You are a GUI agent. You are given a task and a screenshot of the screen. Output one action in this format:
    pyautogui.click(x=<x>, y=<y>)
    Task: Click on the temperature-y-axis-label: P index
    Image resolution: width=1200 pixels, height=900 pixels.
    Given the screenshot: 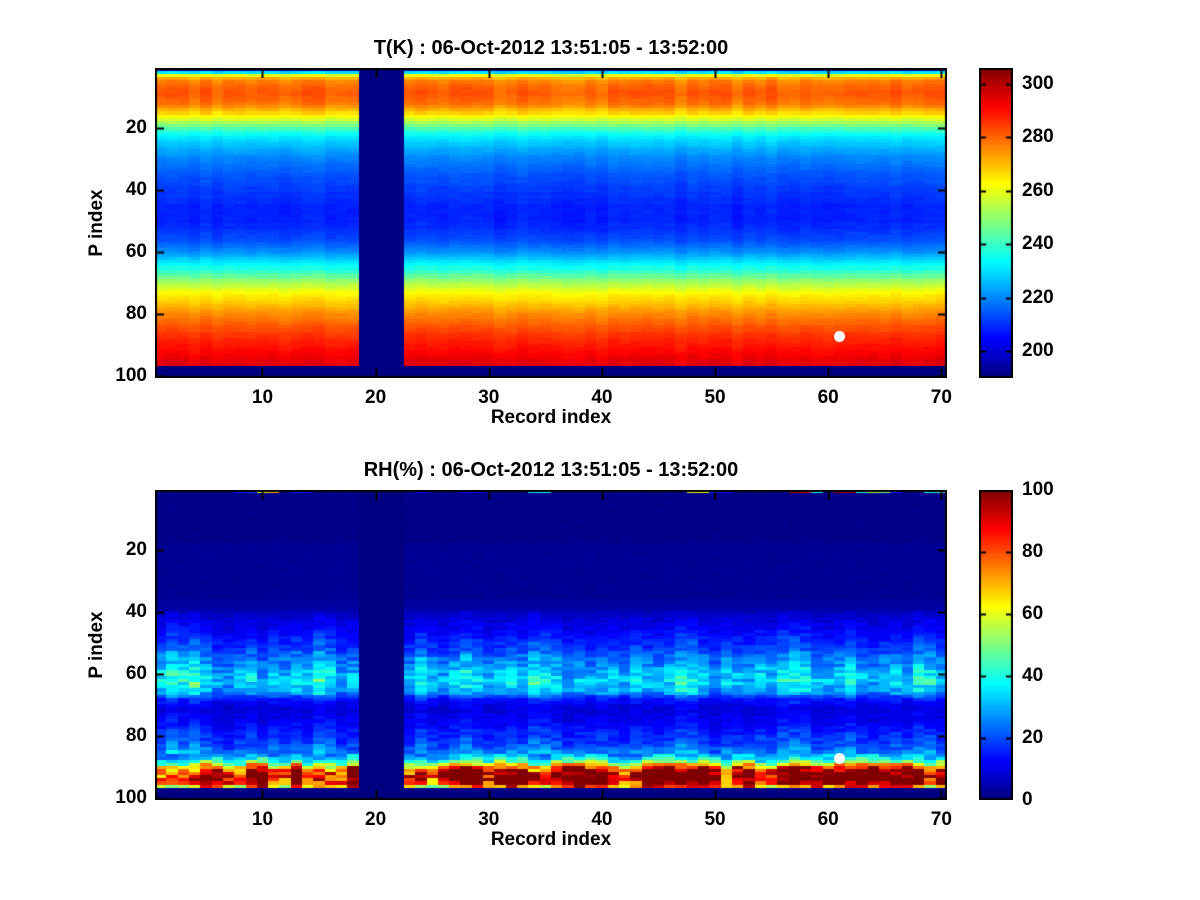 What is the action you would take?
    pyautogui.click(x=96, y=223)
    